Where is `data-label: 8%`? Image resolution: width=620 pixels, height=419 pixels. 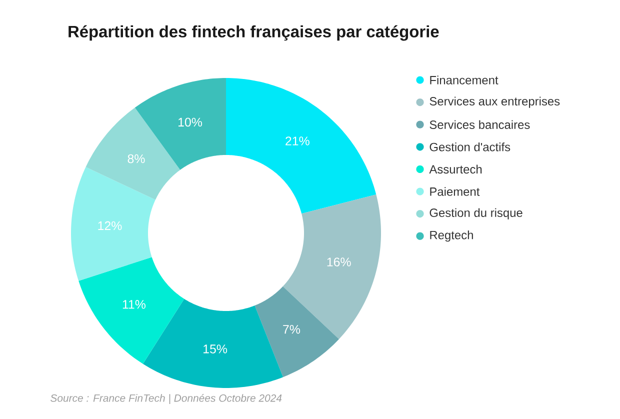 data-label: 8% is located at coordinates (136, 159).